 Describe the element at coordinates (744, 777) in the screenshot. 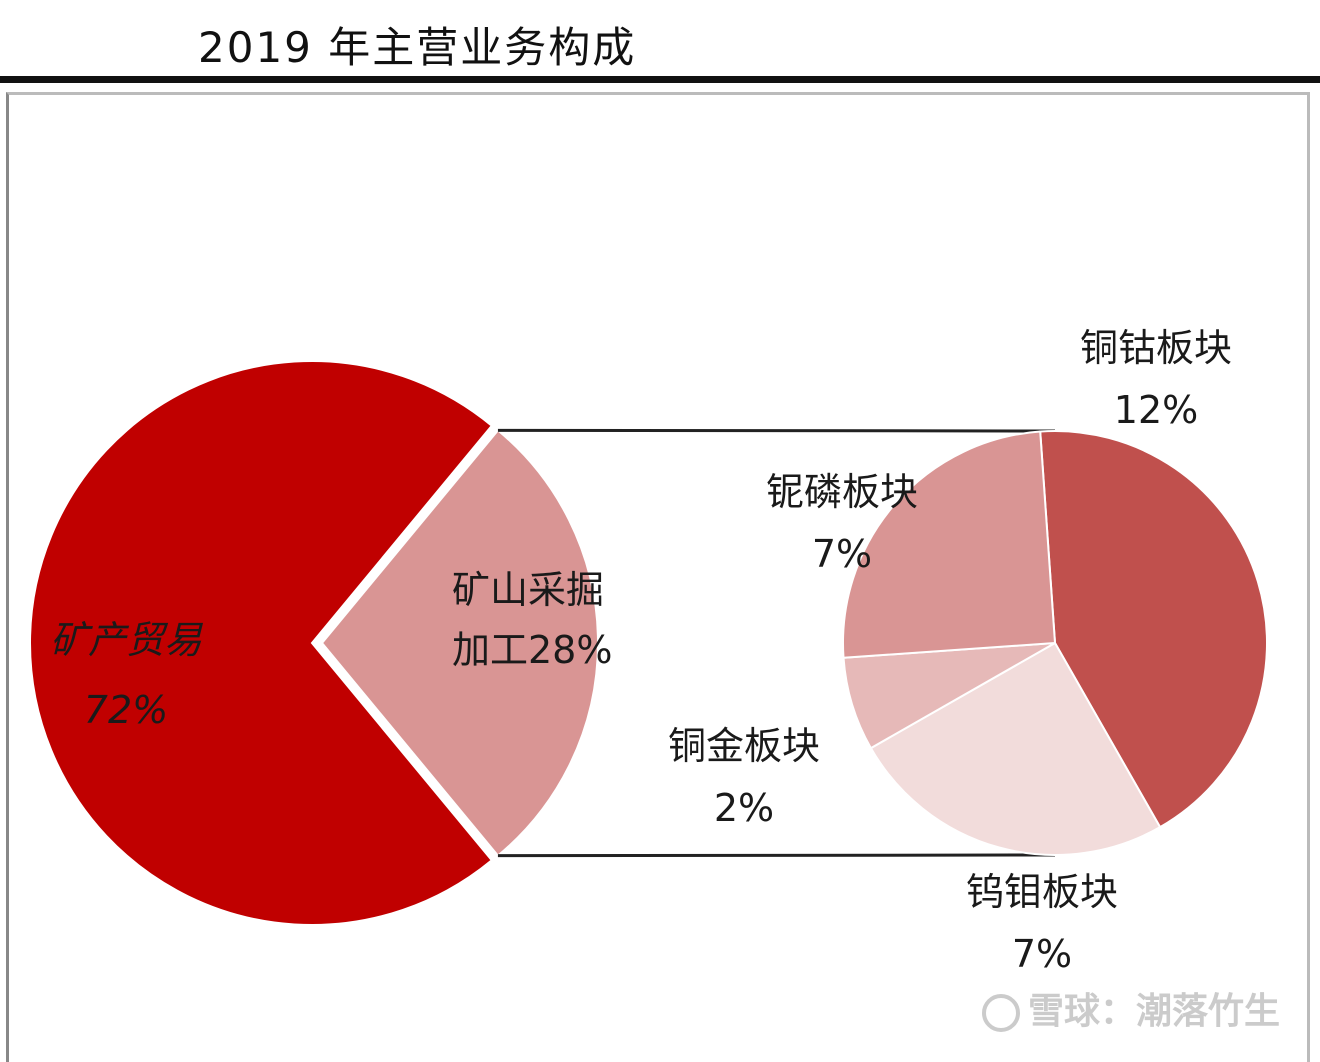

I see `label-copper-gold: 铜金板块 2%` at that location.